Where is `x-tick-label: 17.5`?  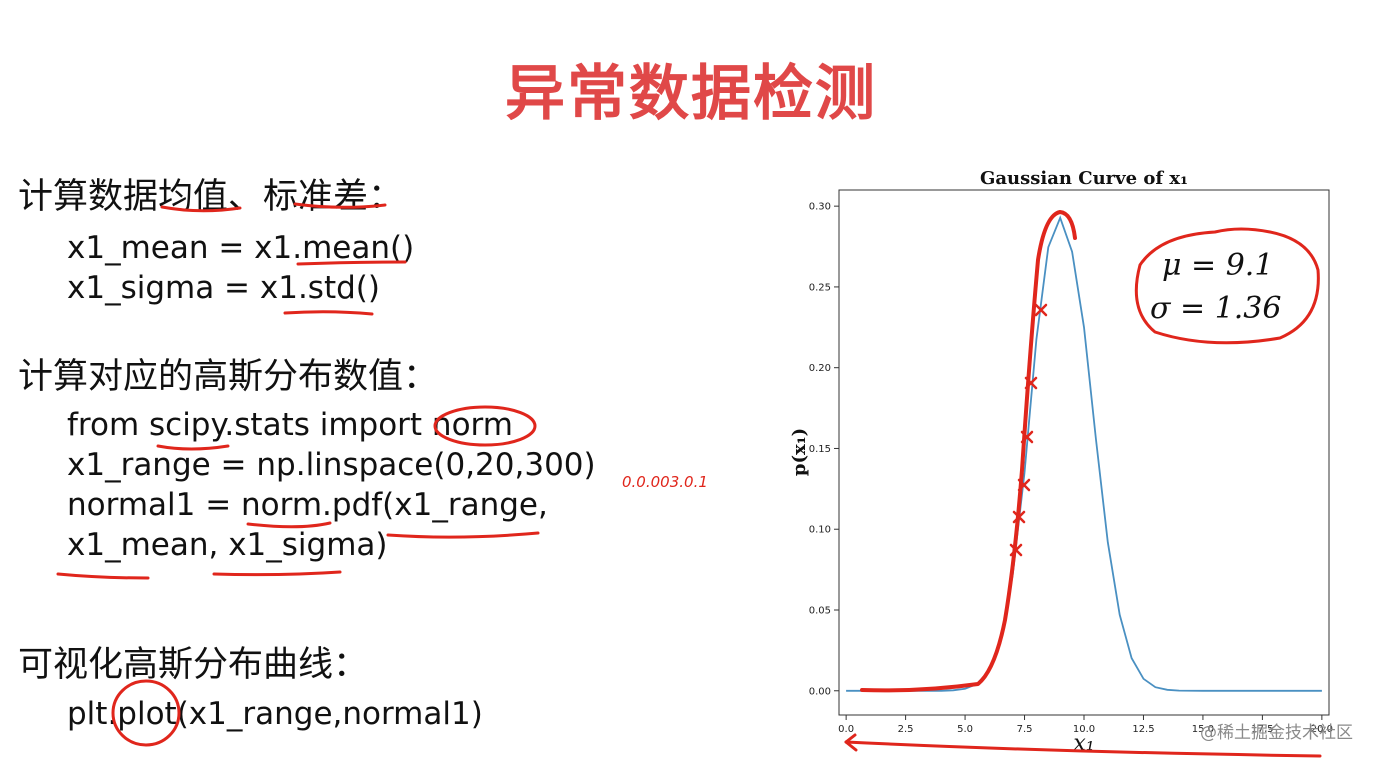
x-tick-label: 17.5 is located at coordinates (1262, 729).